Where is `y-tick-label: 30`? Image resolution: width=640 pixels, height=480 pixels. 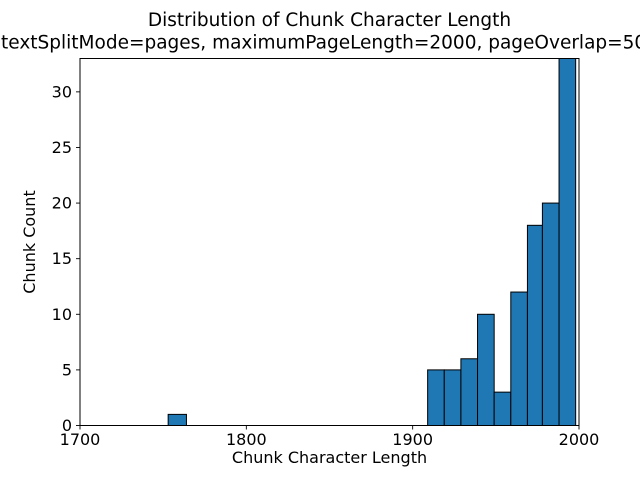 y-tick-label: 30 is located at coordinates (62, 91).